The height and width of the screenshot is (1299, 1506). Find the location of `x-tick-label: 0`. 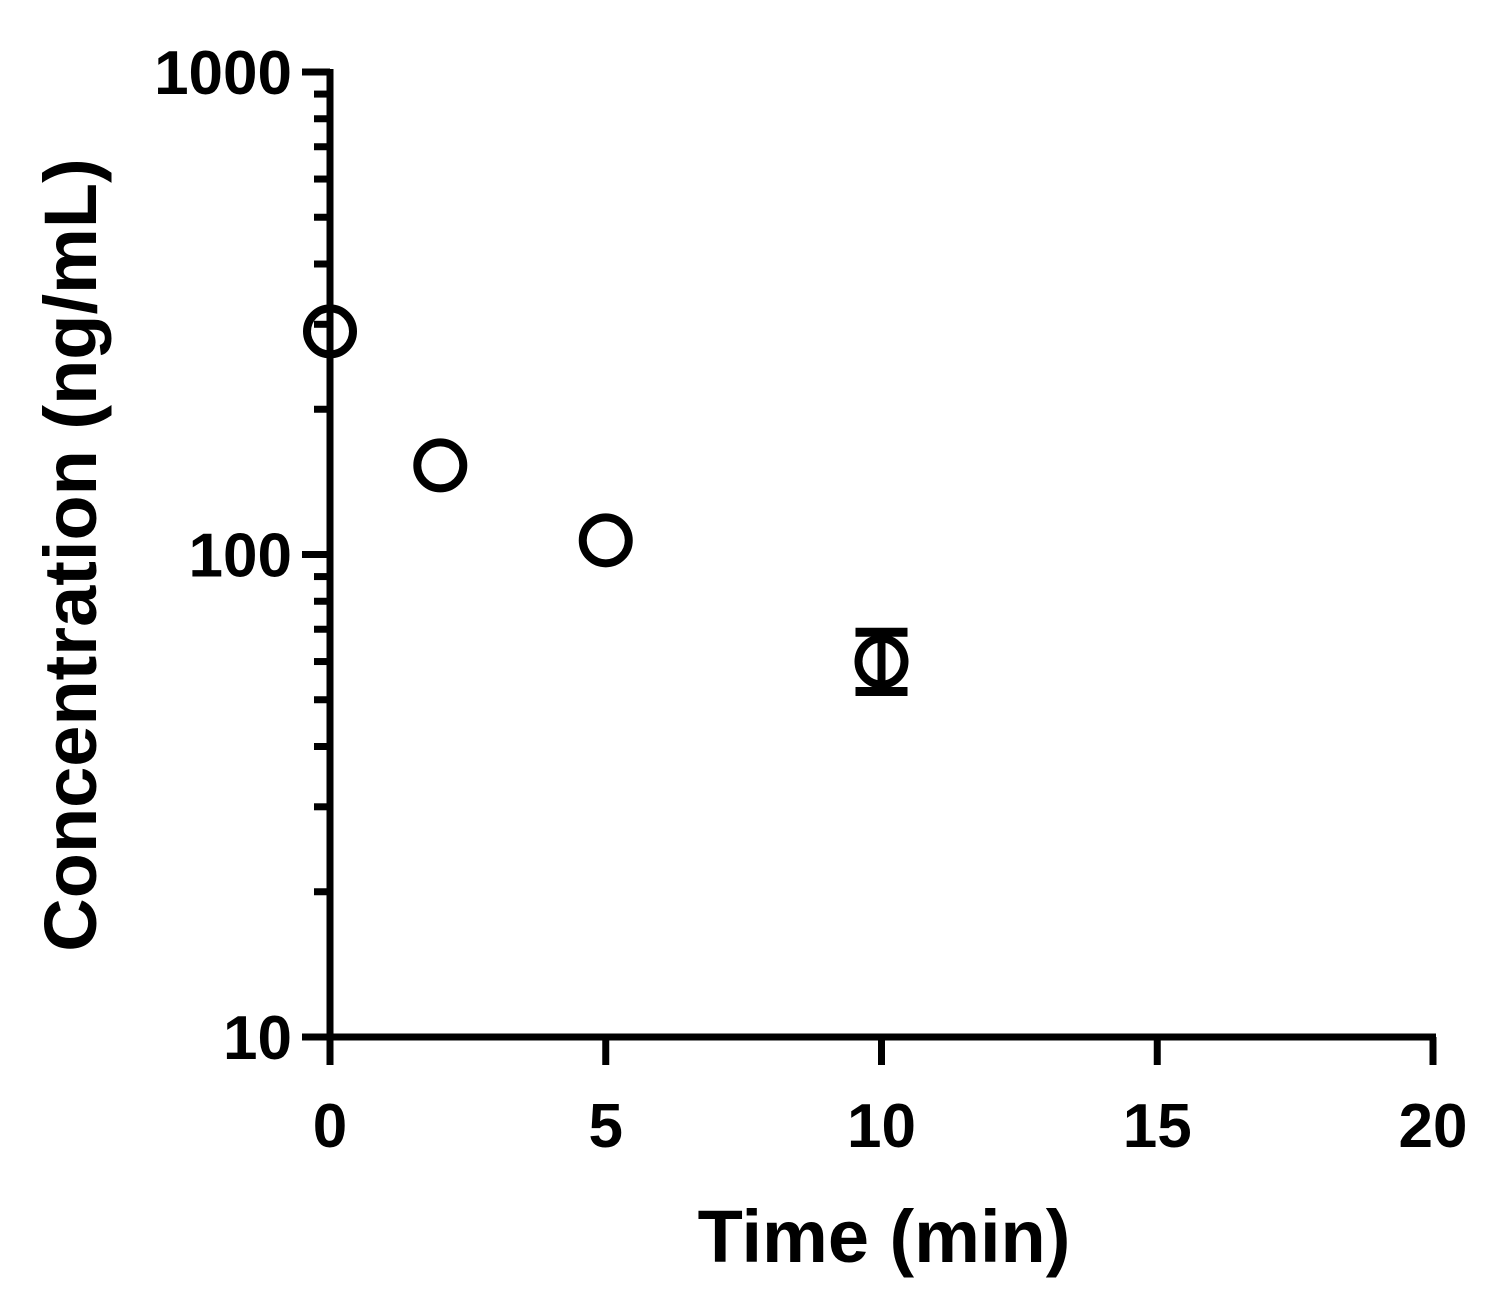

x-tick-label: 0 is located at coordinates (330, 1126).